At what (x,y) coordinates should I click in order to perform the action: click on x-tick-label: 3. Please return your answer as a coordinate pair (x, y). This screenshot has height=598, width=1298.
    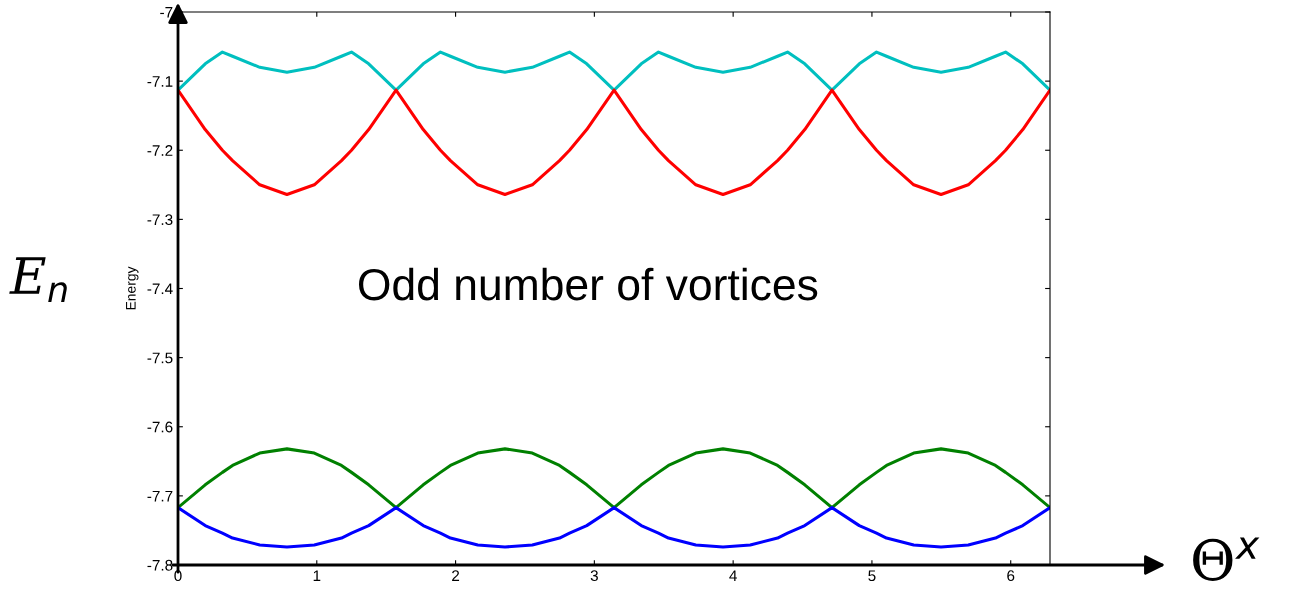
    Looking at the image, I should click on (594, 576).